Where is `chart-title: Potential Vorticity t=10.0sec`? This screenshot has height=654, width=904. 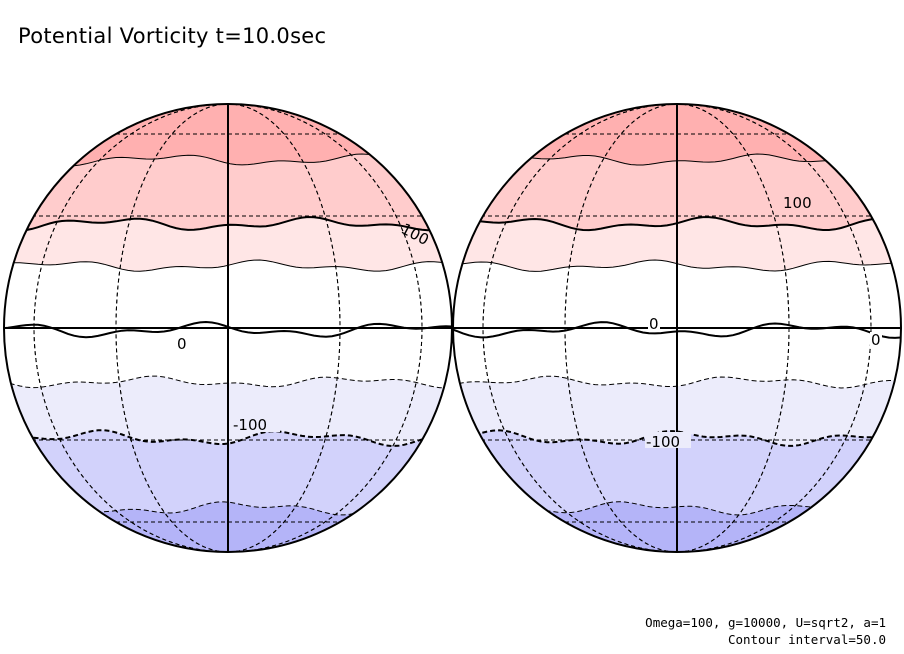 chart-title: Potential Vorticity t=10.0sec is located at coordinates (172, 36).